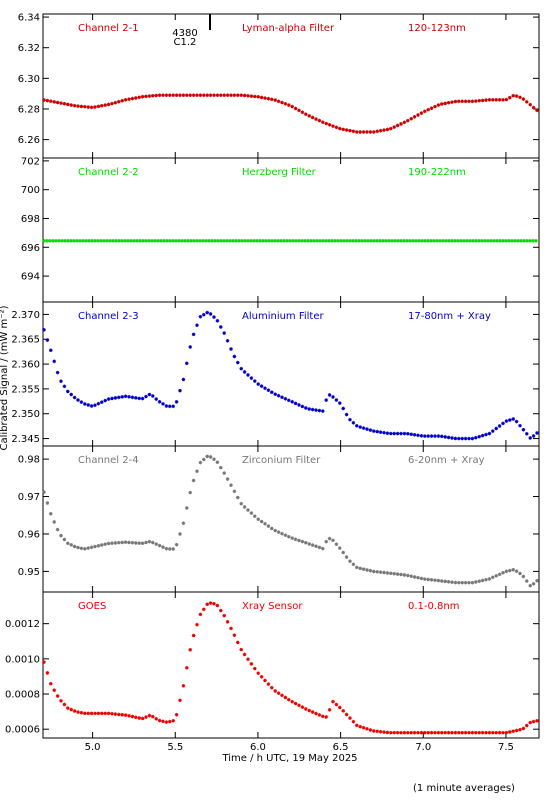 Image resolution: width=550 pixels, height=800 pixels. I want to click on channel-label: Channel 2-3, so click(108, 316).